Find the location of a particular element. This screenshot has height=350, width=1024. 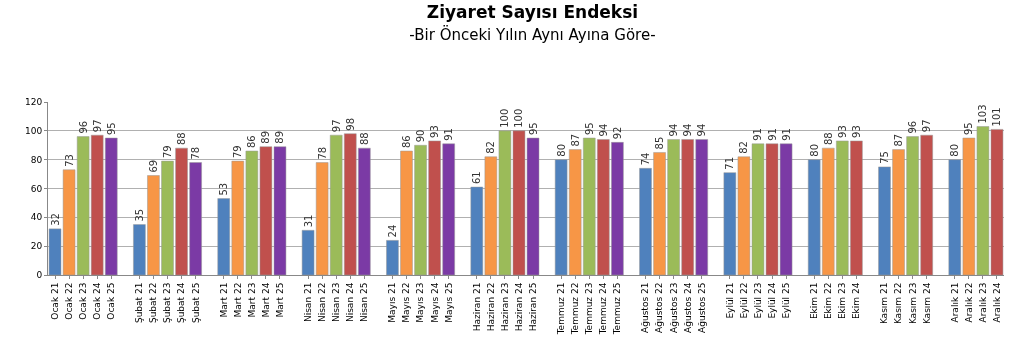

x-tick-label: Aralık 24 is located at coordinates (996, 302).